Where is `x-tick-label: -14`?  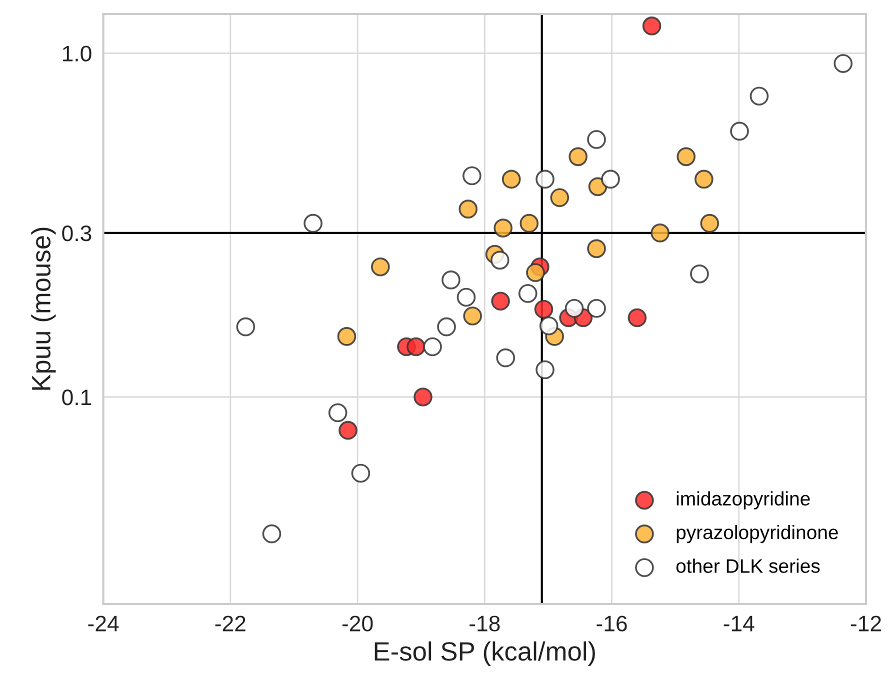
x-tick-label: -14 is located at coordinates (739, 624).